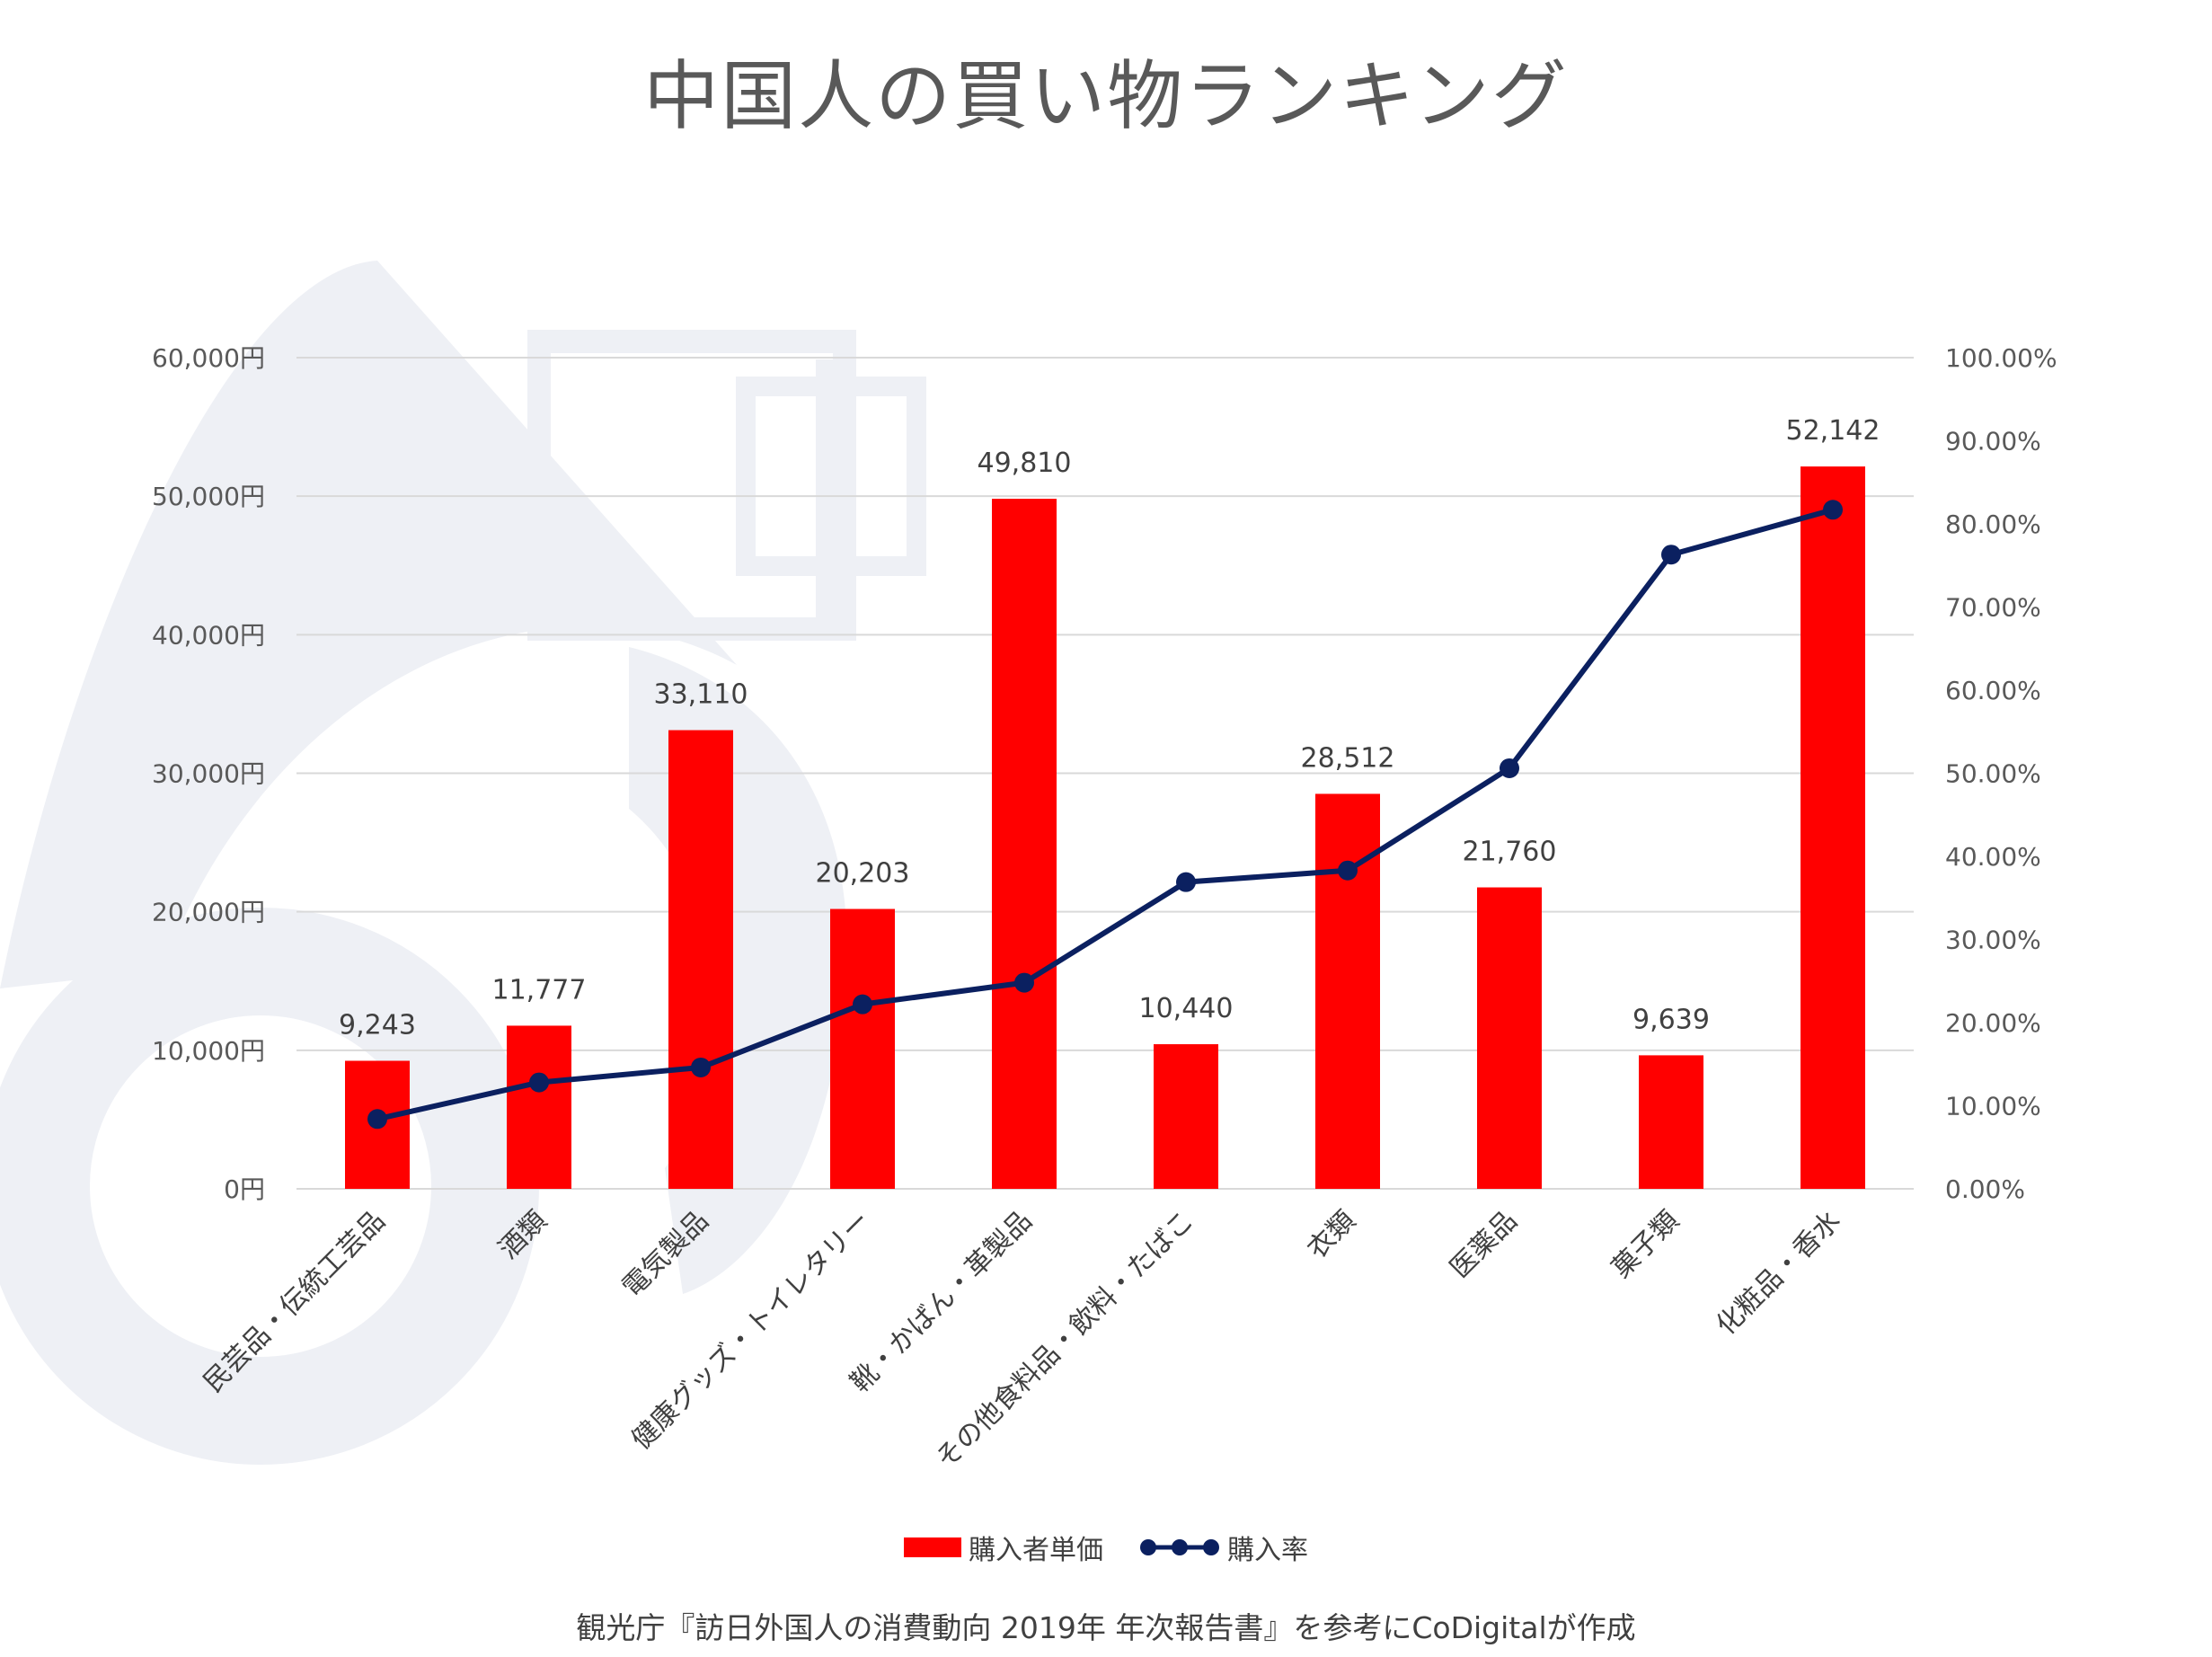 Image resolution: width=2212 pixels, height=1657 pixels. What do you see at coordinates (942, 1302) in the screenshot?
I see `category-label: 靴・かばん・革製品` at bounding box center [942, 1302].